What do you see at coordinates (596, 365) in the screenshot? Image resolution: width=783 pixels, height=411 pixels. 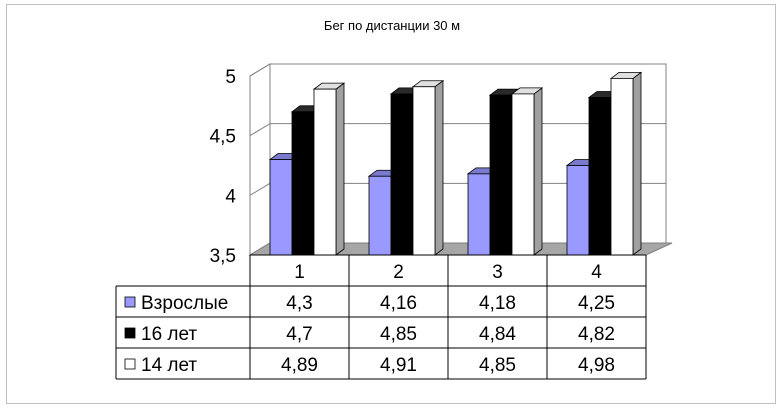 I see `data-label: 4,98` at bounding box center [596, 365].